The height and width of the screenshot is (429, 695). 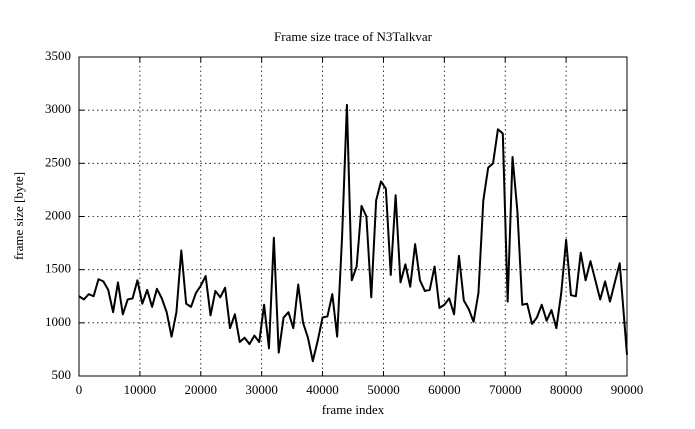 What do you see at coordinates (58, 161) in the screenshot?
I see `y-tick-label: 2500` at bounding box center [58, 161].